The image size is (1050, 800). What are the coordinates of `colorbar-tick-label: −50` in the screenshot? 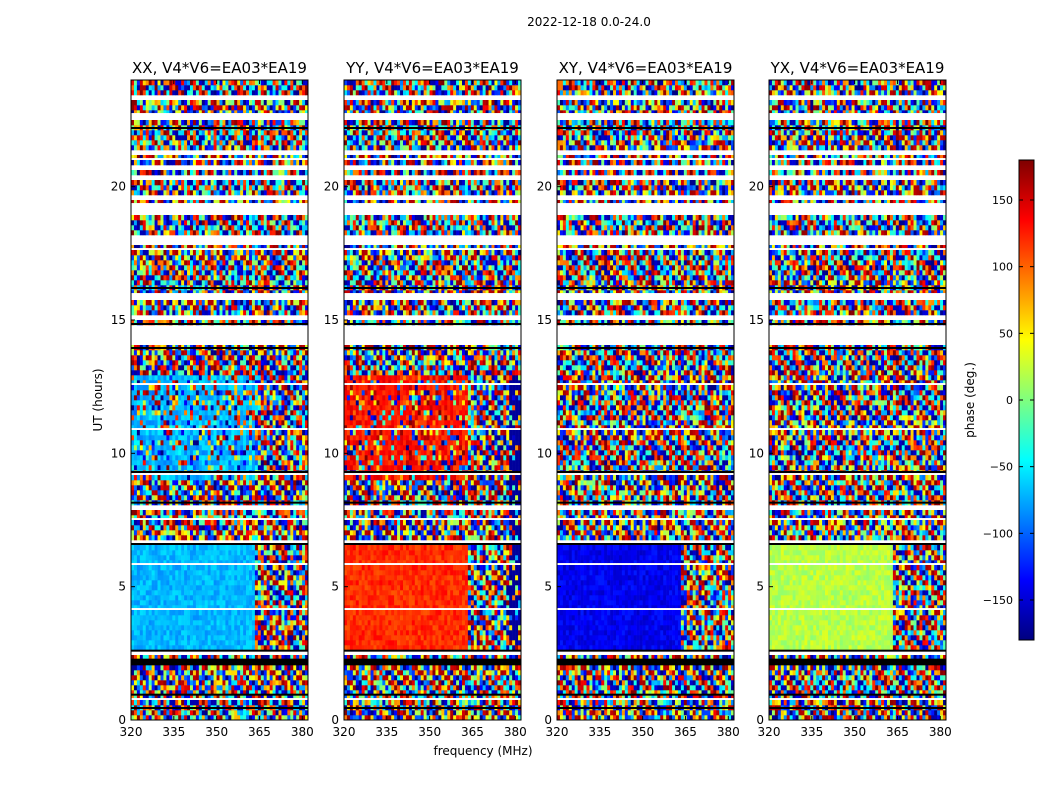 It's located at (1001, 467).